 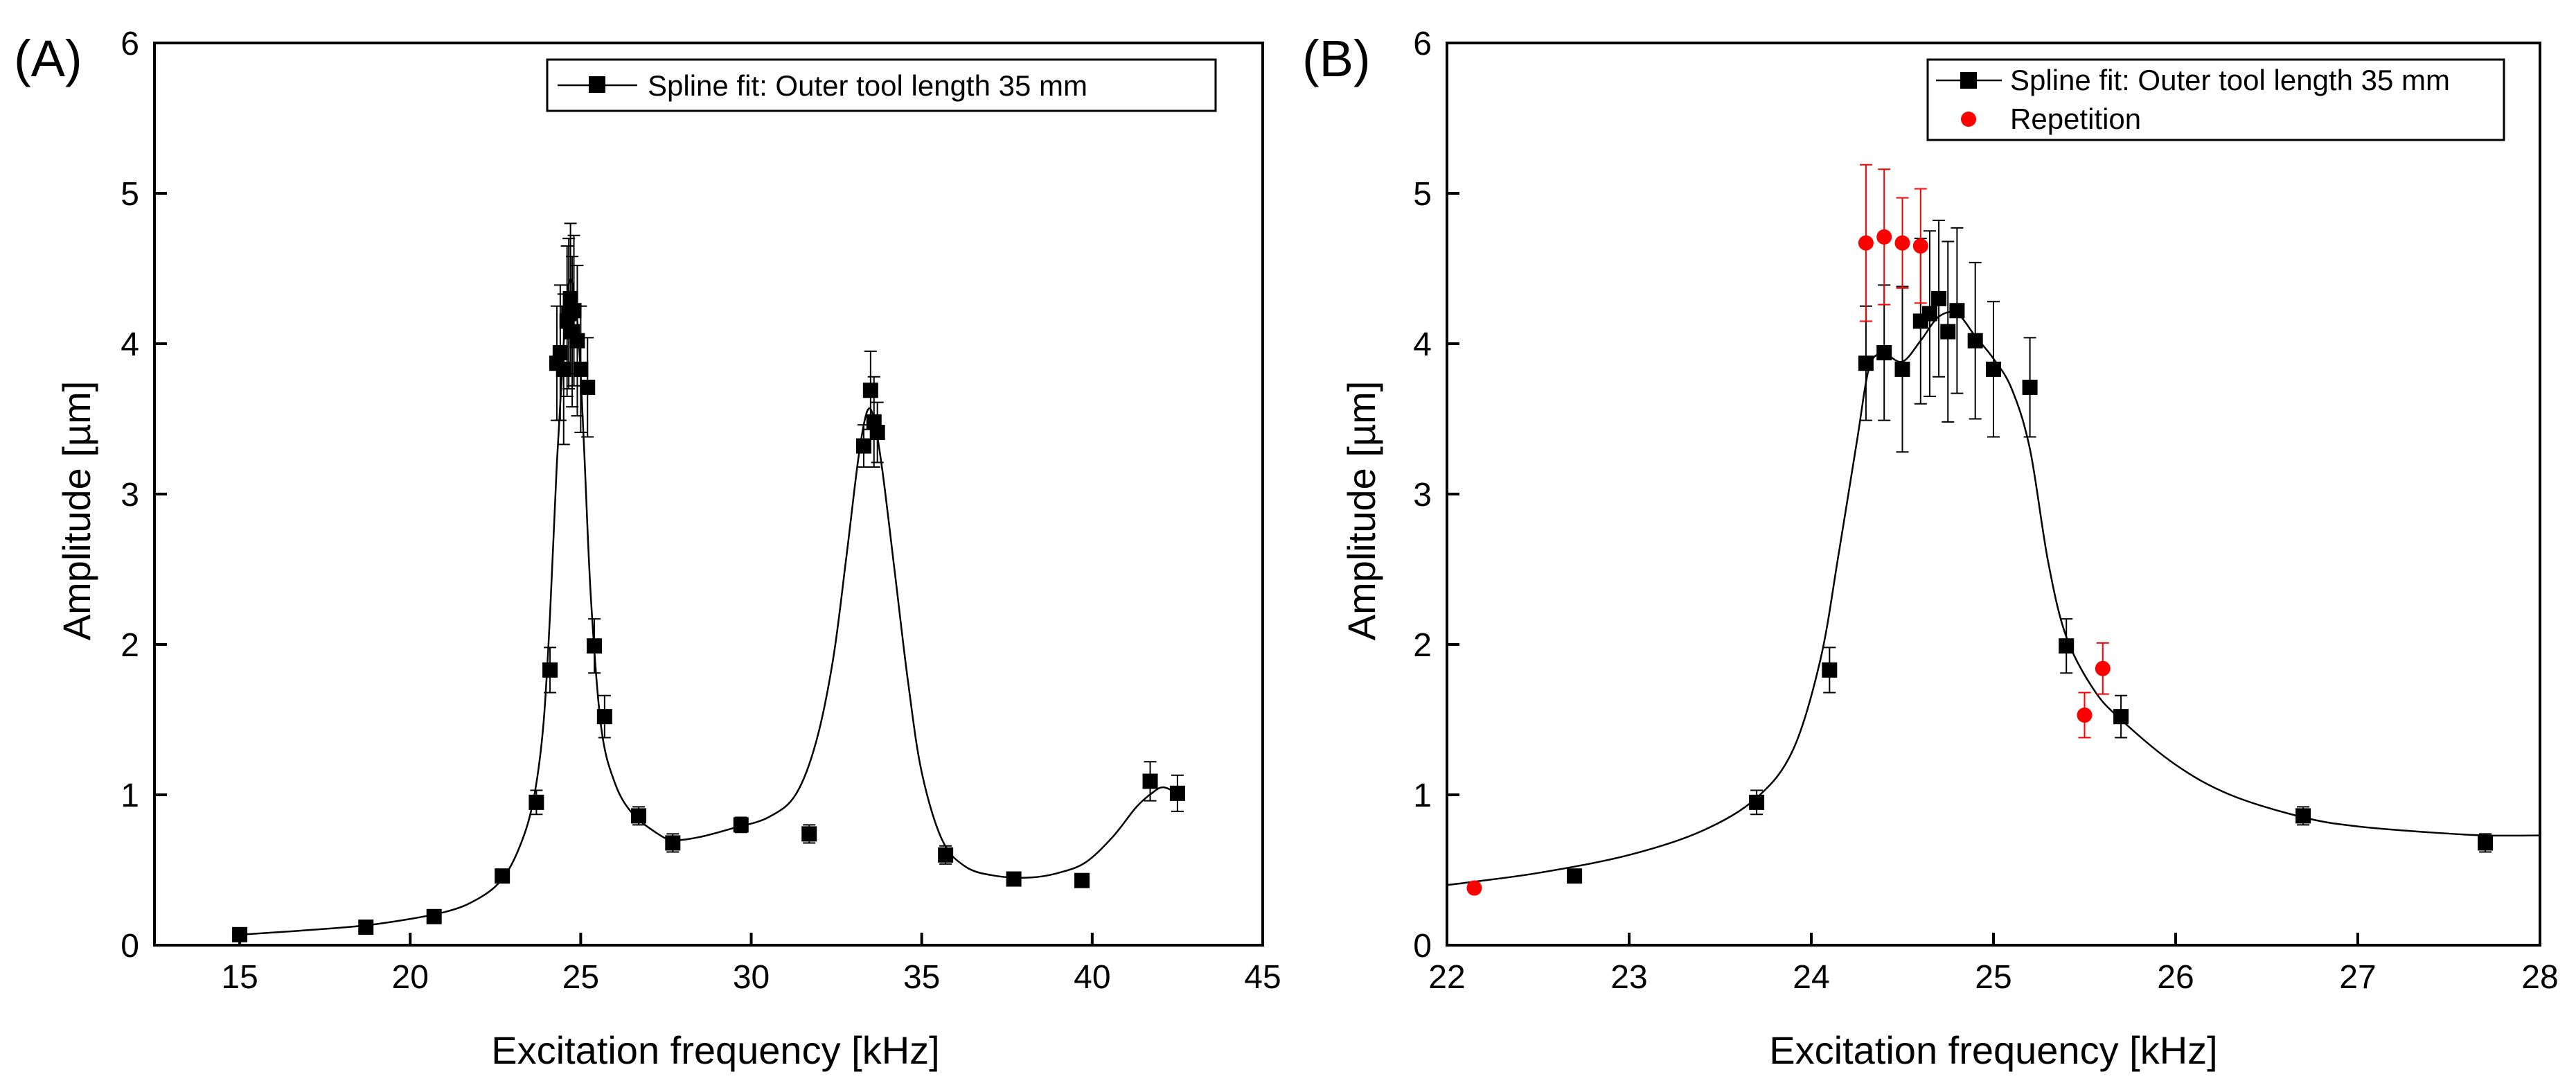 What do you see at coordinates (1628, 977) in the screenshot?
I see `x-tick-label: 23` at bounding box center [1628, 977].